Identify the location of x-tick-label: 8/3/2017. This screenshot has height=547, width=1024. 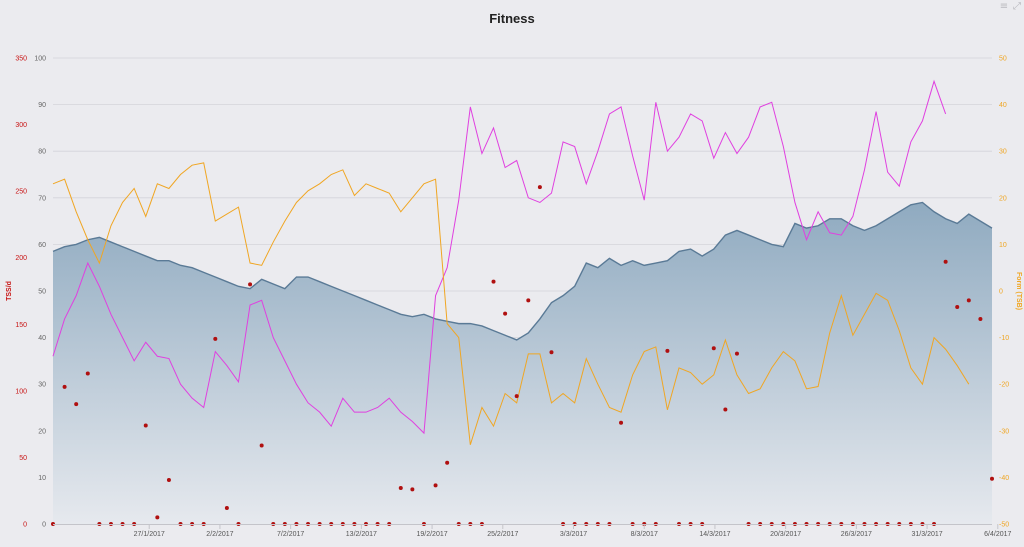
(644, 534).